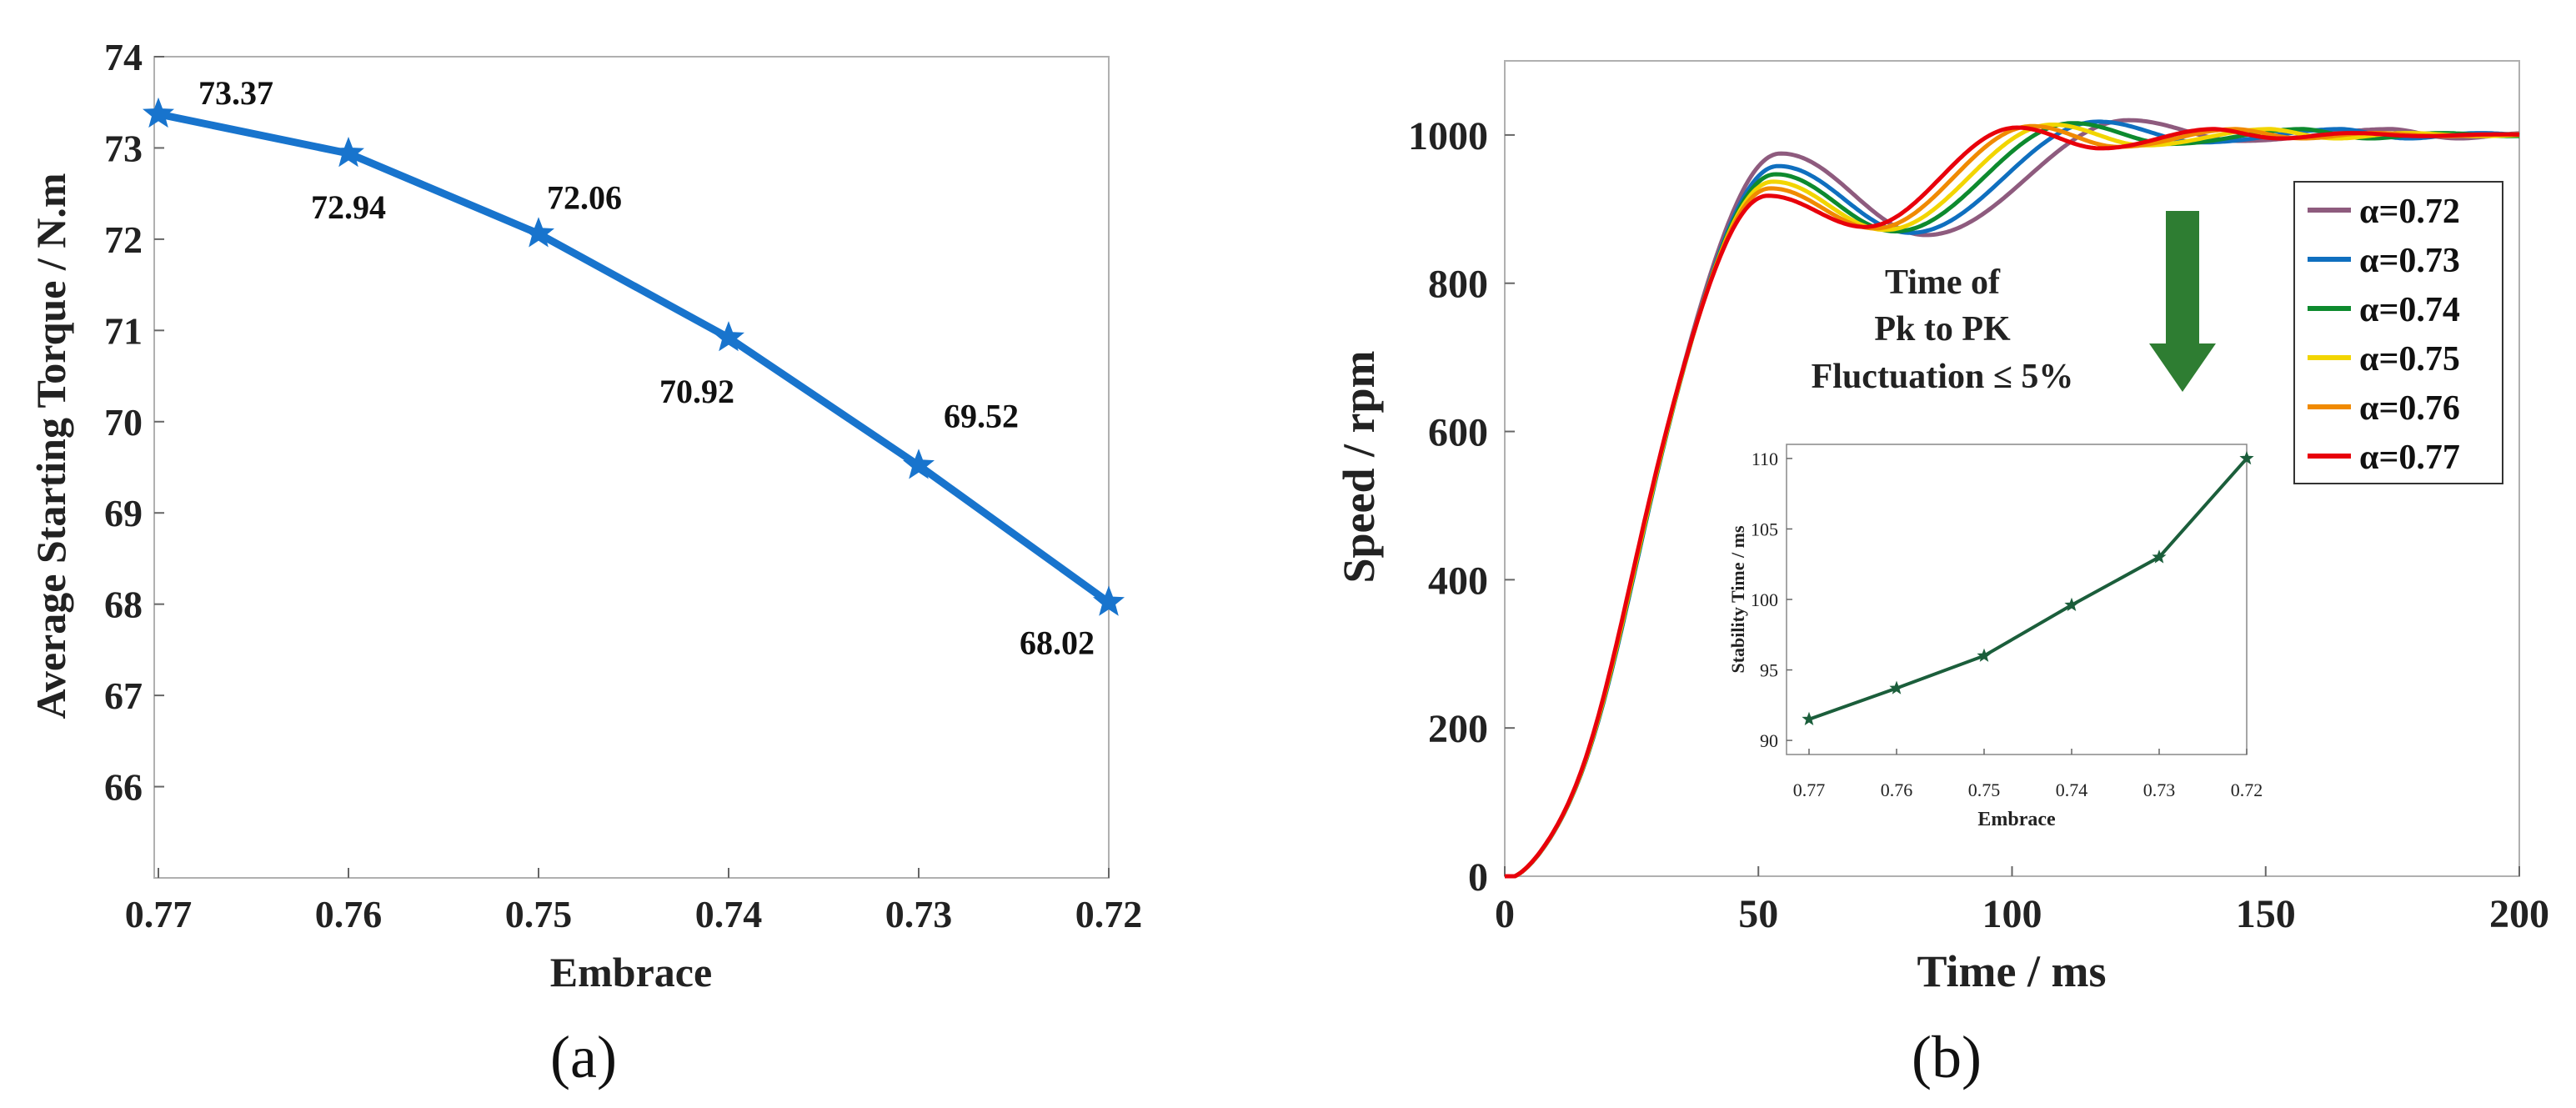  What do you see at coordinates (123, 513) in the screenshot?
I see `panel-a-y-tick-label: 69` at bounding box center [123, 513].